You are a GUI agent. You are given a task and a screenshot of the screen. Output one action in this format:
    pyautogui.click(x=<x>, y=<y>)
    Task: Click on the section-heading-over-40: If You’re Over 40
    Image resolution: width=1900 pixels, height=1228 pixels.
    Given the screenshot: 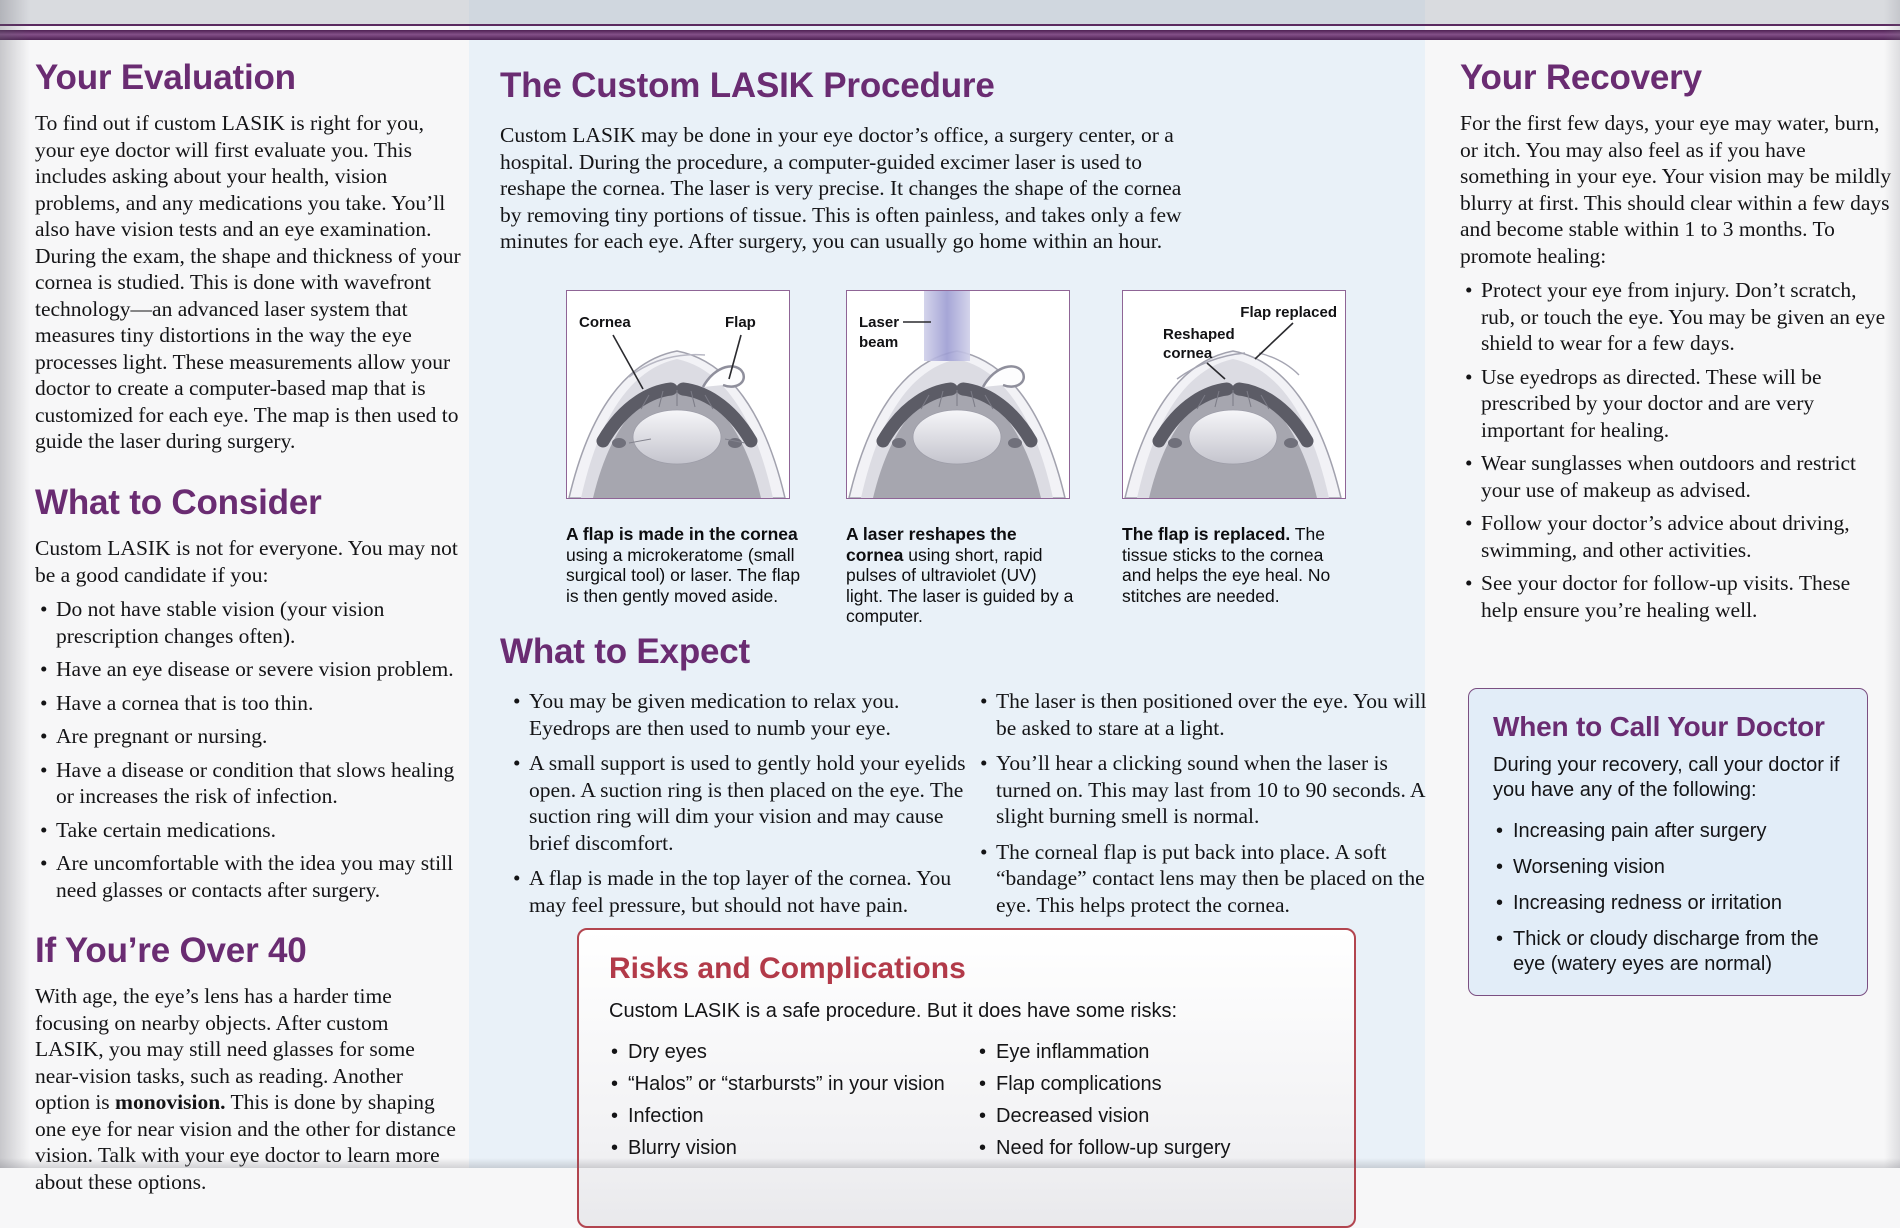 What is the action you would take?
    pyautogui.click(x=171, y=950)
    